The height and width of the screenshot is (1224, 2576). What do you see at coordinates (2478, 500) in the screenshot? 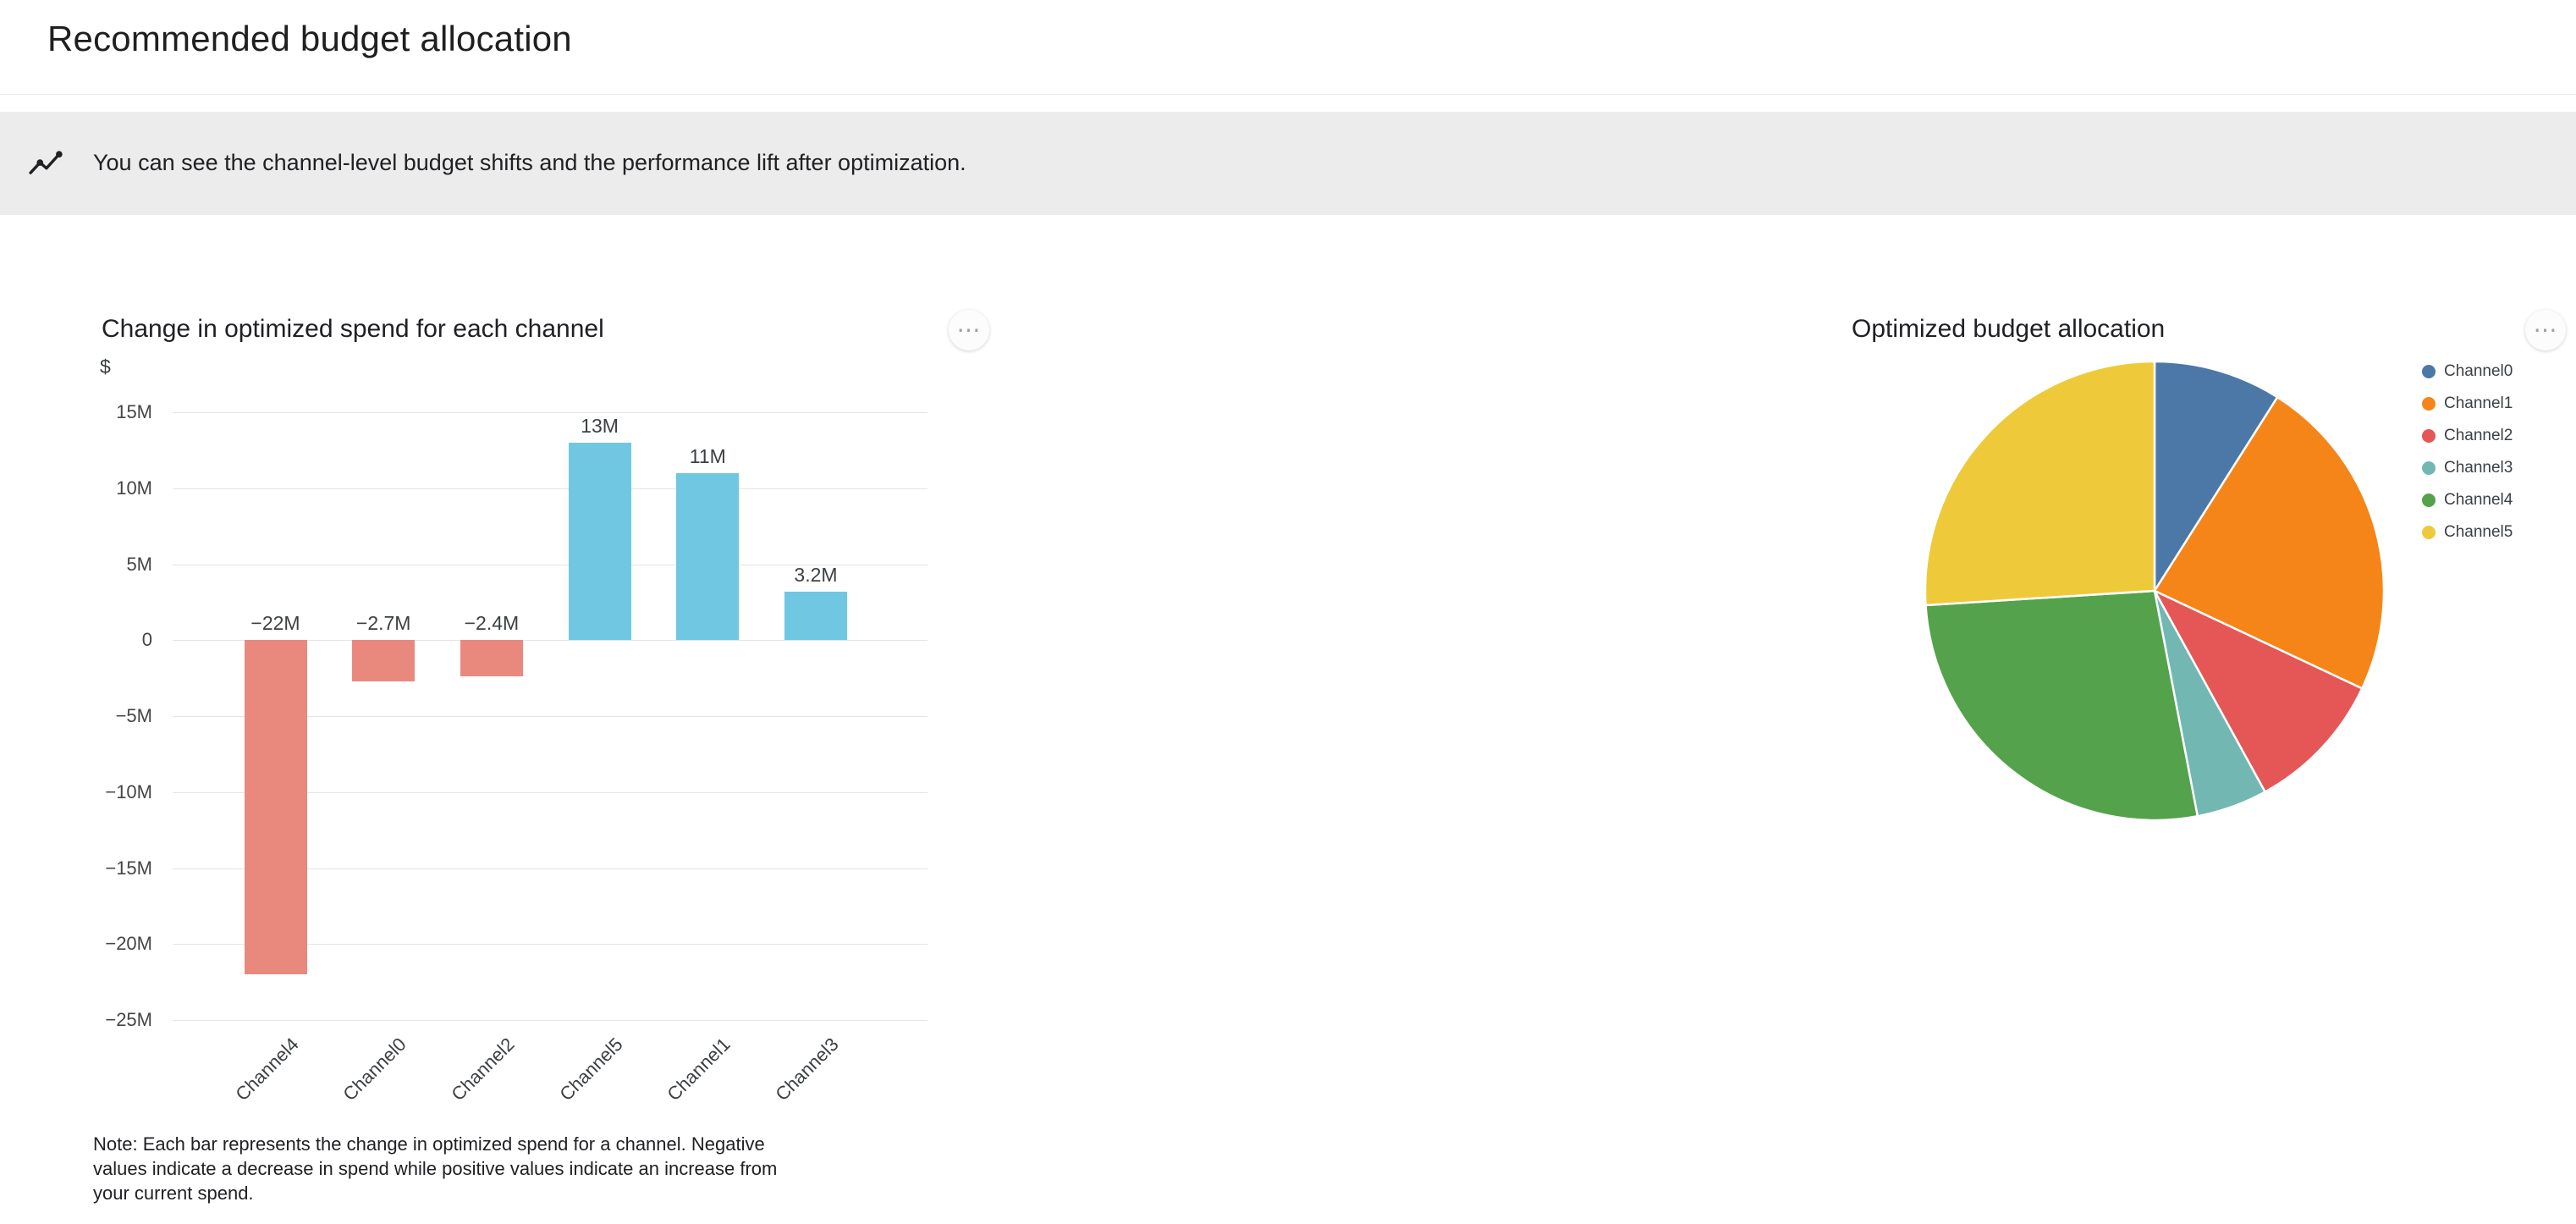
I see `legend-label: Channel4` at bounding box center [2478, 500].